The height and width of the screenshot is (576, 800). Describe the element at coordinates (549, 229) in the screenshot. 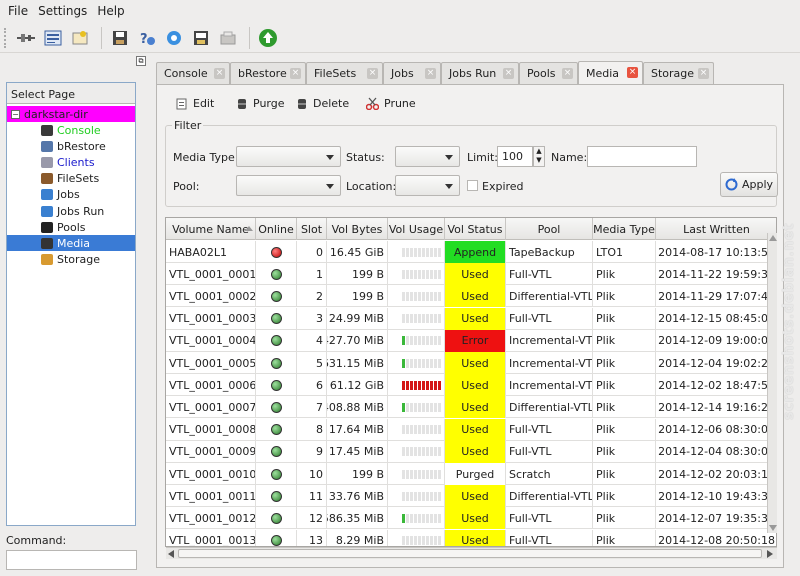

I see `header-pool: Pool` at that location.